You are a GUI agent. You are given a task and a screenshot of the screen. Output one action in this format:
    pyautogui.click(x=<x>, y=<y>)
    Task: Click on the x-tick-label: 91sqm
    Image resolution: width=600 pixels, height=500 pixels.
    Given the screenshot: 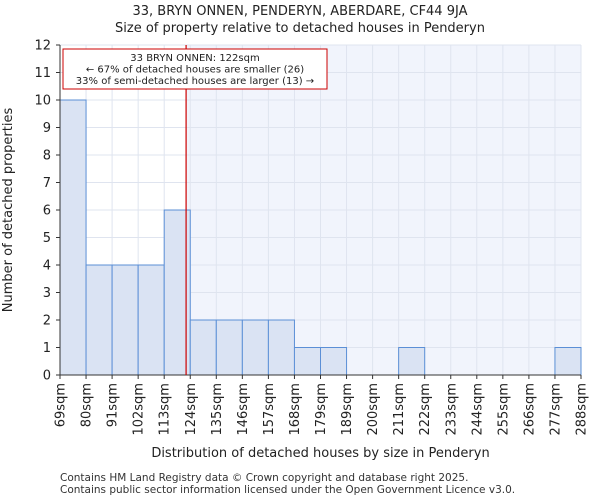 What is the action you would take?
    pyautogui.click(x=113, y=405)
    